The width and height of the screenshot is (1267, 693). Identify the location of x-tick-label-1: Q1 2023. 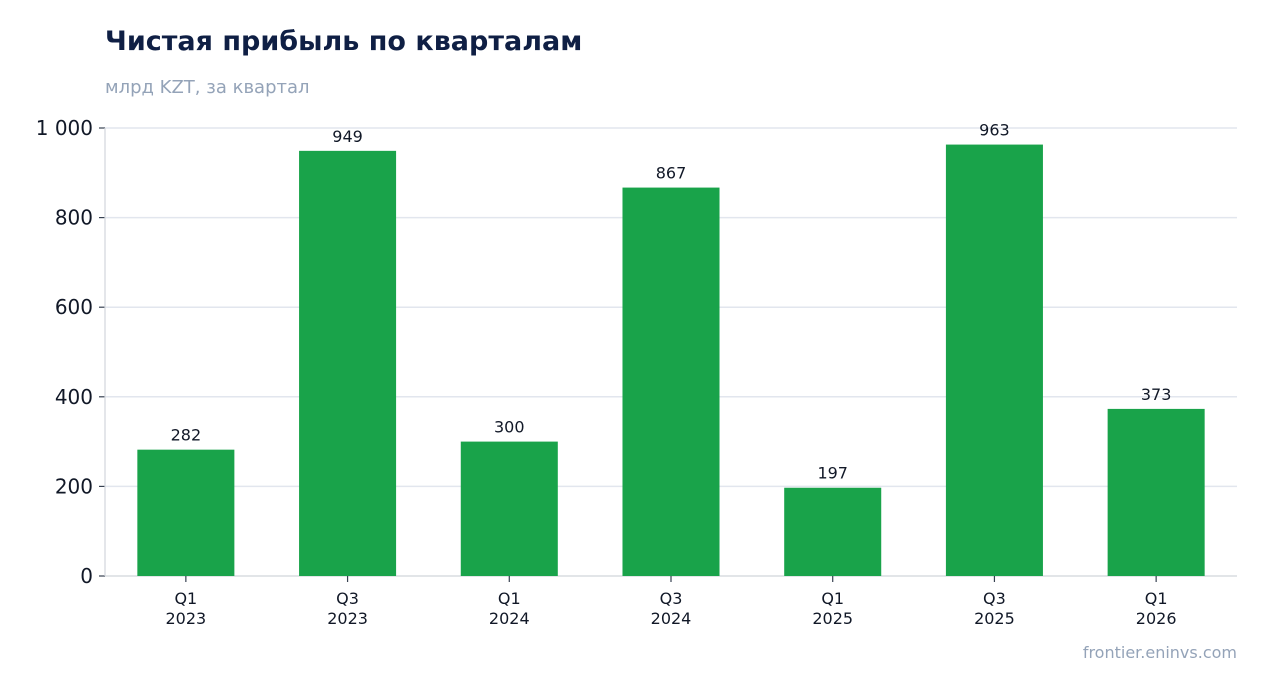
(185, 608).